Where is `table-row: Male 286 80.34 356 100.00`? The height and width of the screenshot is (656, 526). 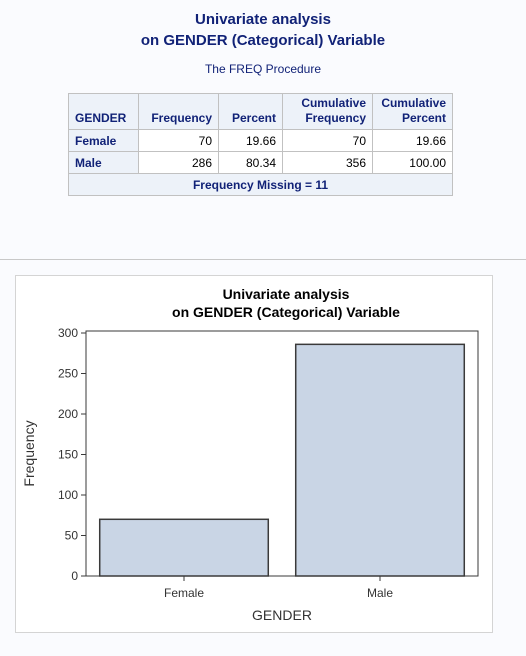
table-row: Male 286 80.34 356 100.00 is located at coordinates (260, 162).